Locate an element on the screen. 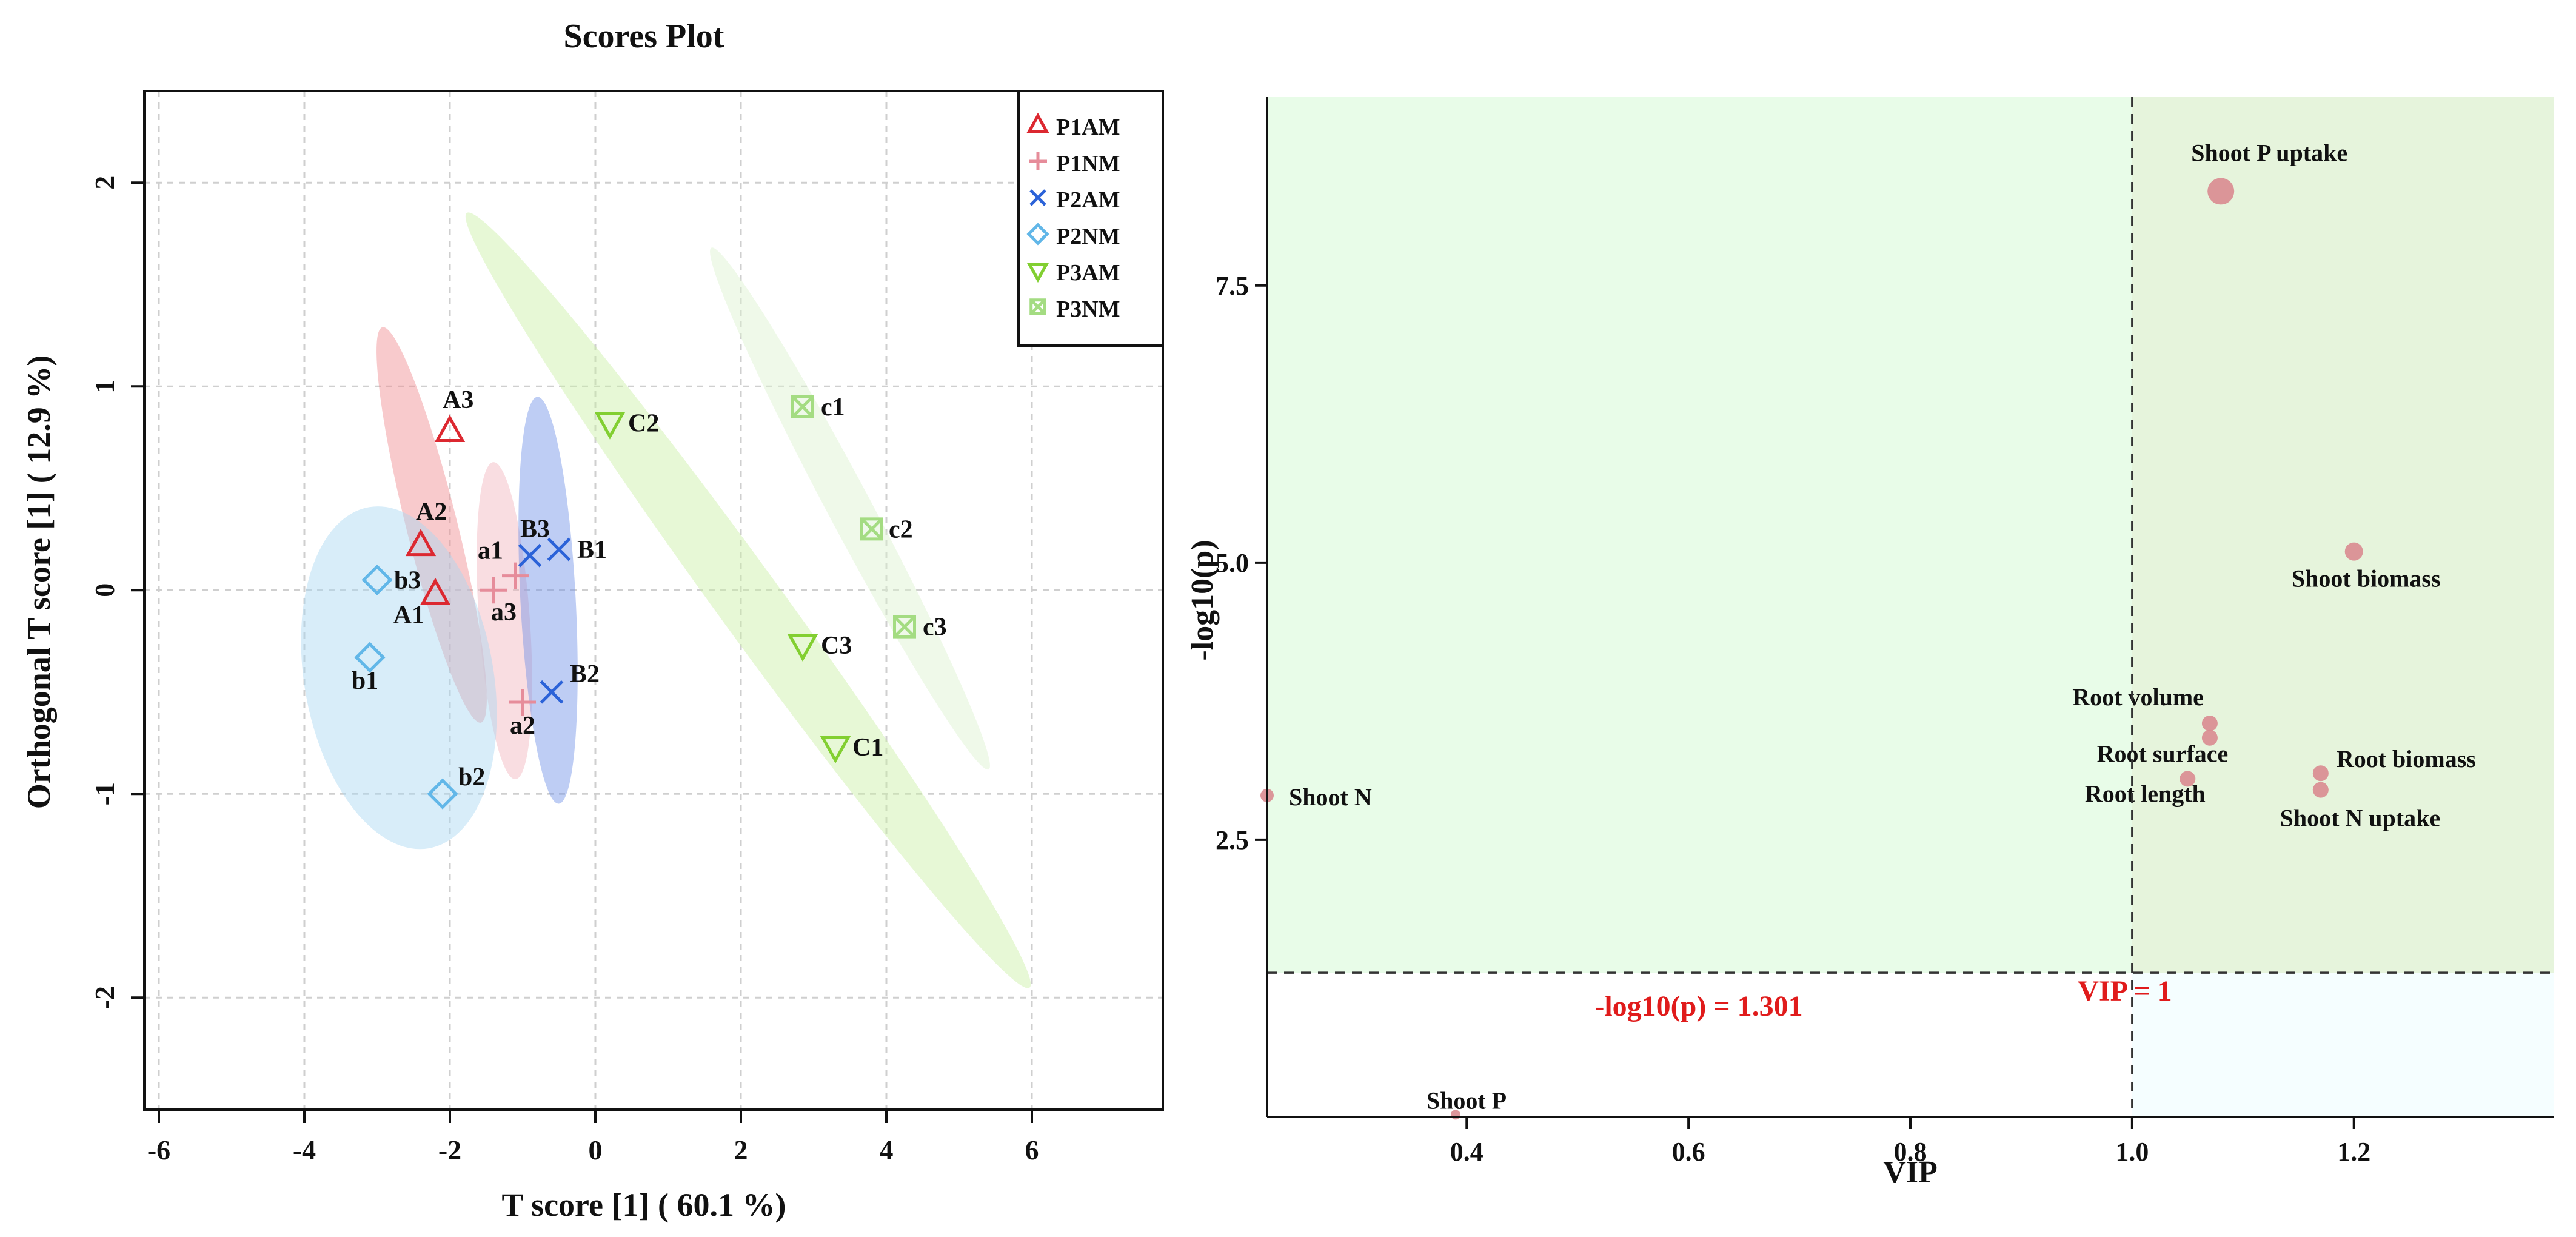  vip-threshold-x-label: VIP = 1 is located at coordinates (2125, 991).